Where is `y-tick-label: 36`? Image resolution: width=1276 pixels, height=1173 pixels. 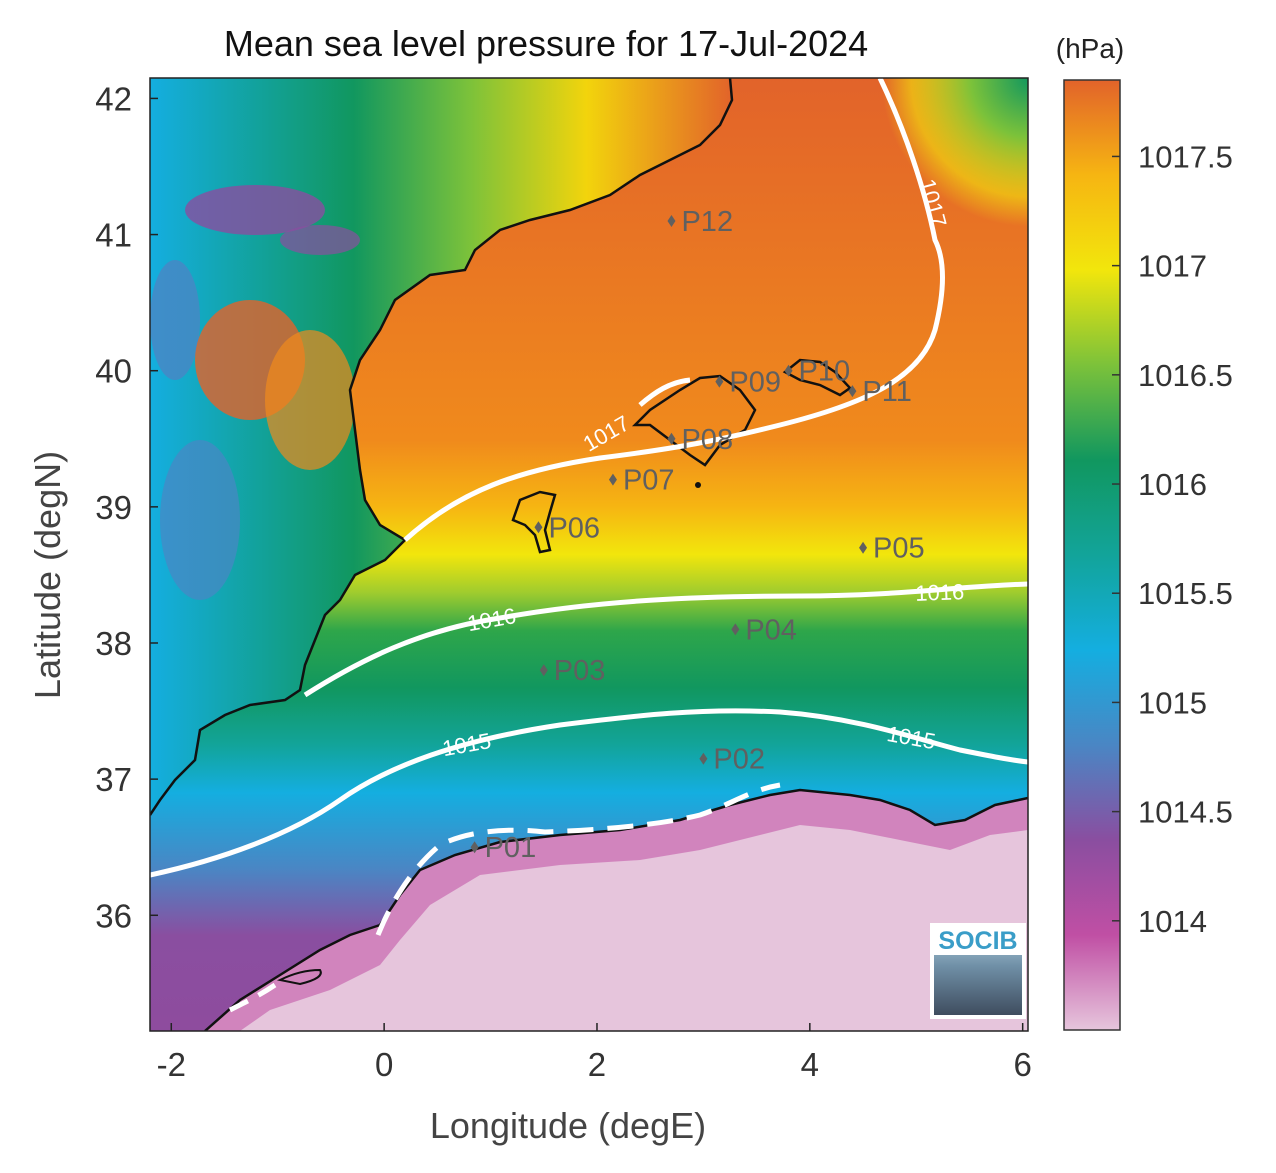 y-tick-label: 36 is located at coordinates (113, 915).